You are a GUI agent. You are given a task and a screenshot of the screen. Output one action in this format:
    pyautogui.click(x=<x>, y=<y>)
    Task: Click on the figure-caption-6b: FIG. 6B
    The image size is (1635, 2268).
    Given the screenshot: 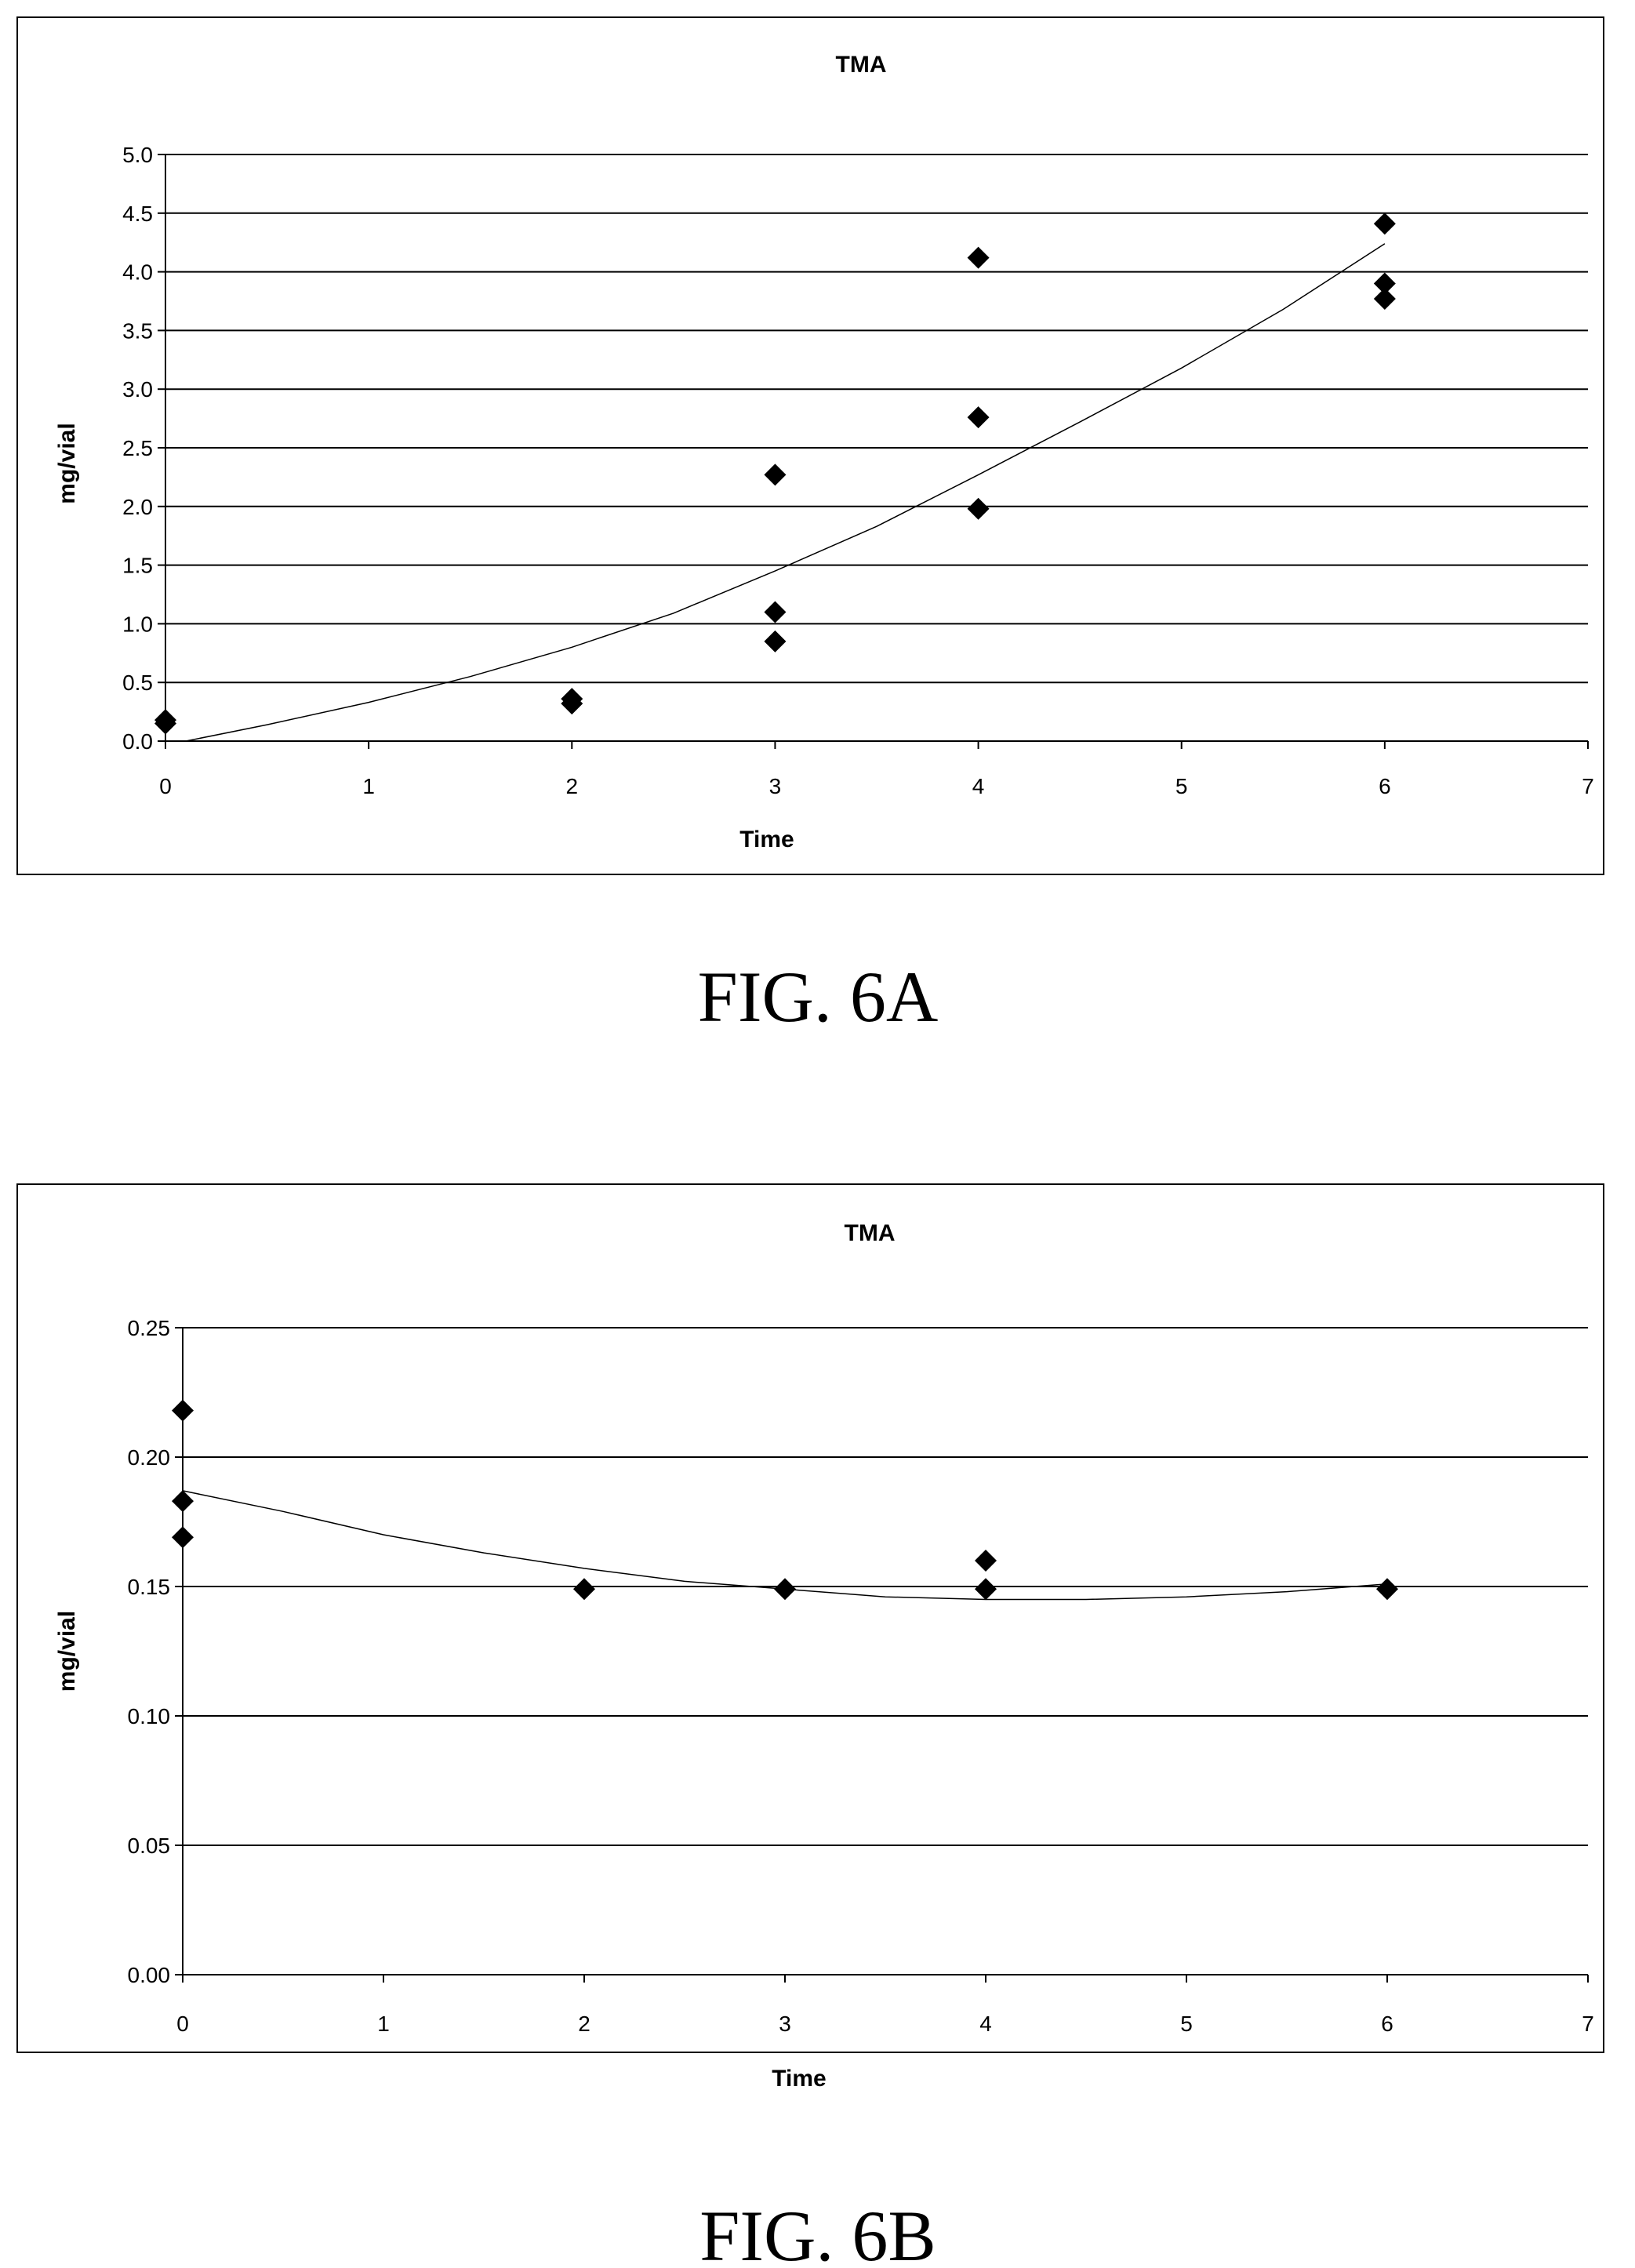 What is the action you would take?
    pyautogui.click(x=817, y=2232)
    